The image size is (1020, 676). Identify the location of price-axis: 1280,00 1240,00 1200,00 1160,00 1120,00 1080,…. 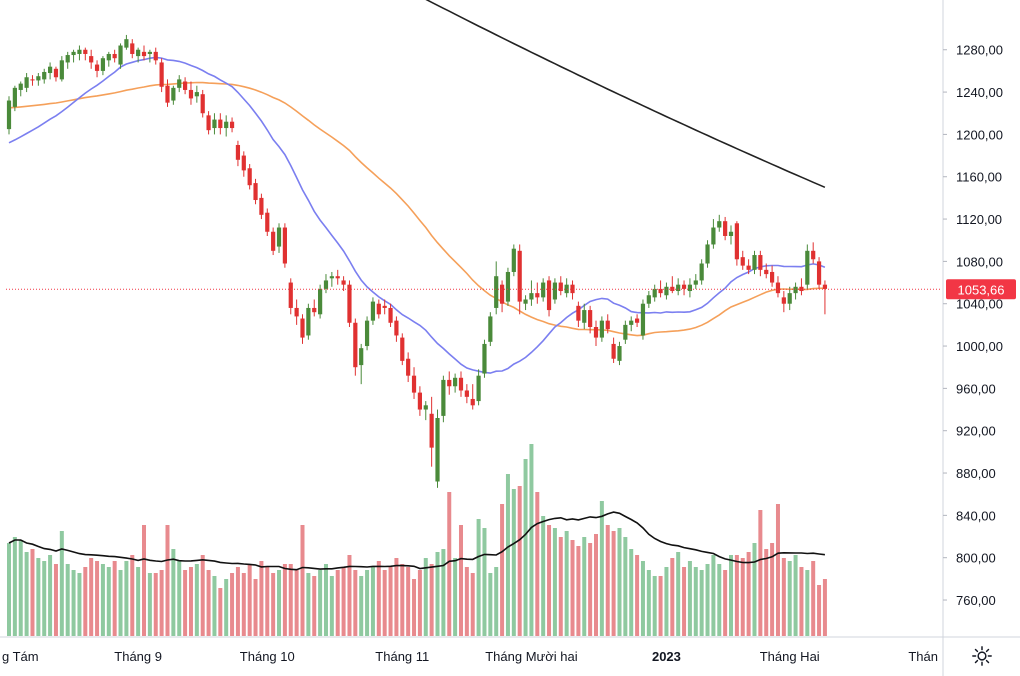
(973, 325).